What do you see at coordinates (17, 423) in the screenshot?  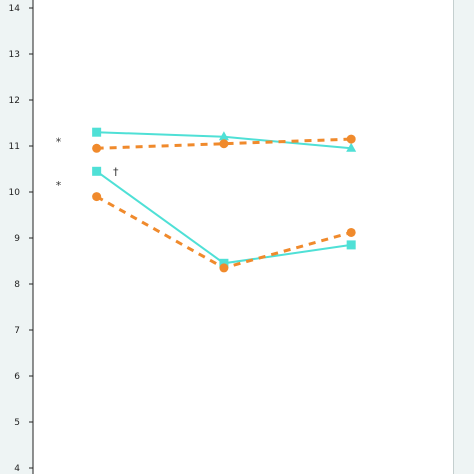 I see `y-tick-label: 5` at bounding box center [17, 423].